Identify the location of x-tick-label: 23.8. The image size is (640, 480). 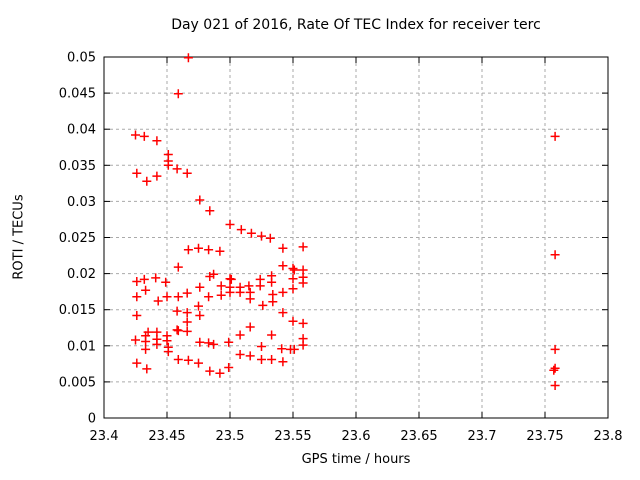
(608, 436).